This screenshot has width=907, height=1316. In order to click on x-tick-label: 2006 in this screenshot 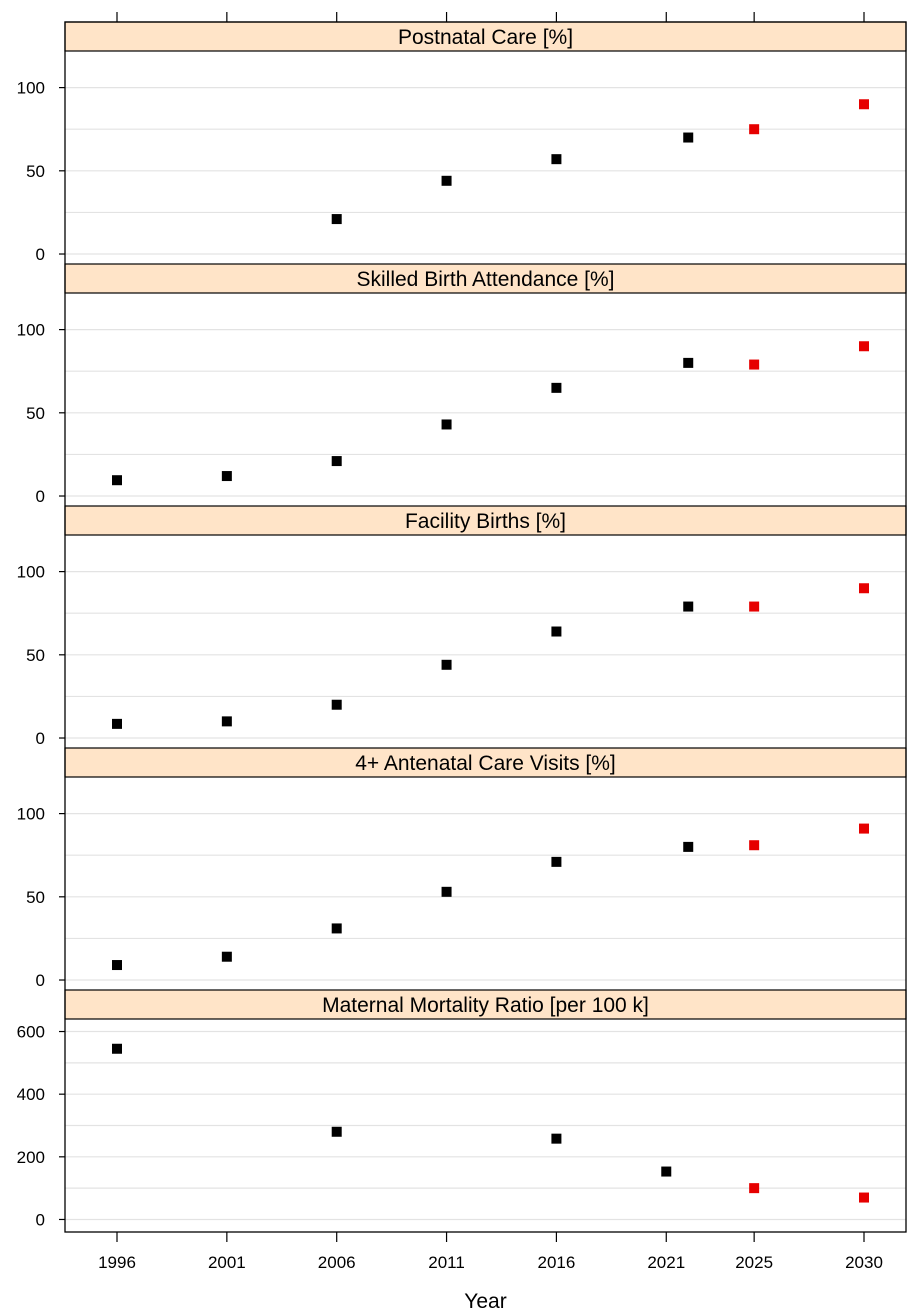, I will do `click(337, 1262)`.